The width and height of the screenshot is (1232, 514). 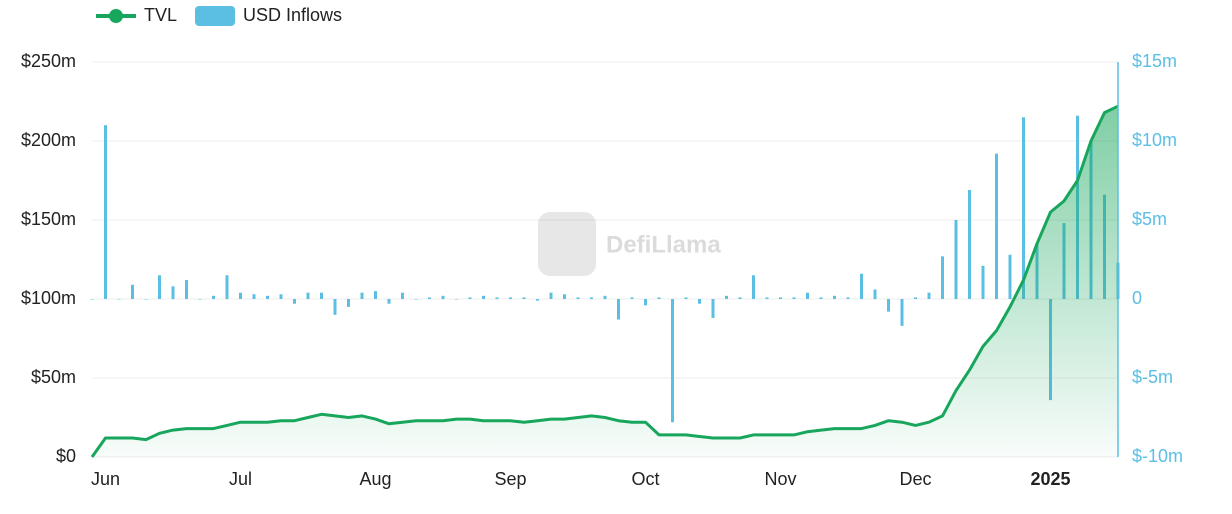 I want to click on legend-label: TVL, so click(x=160, y=15).